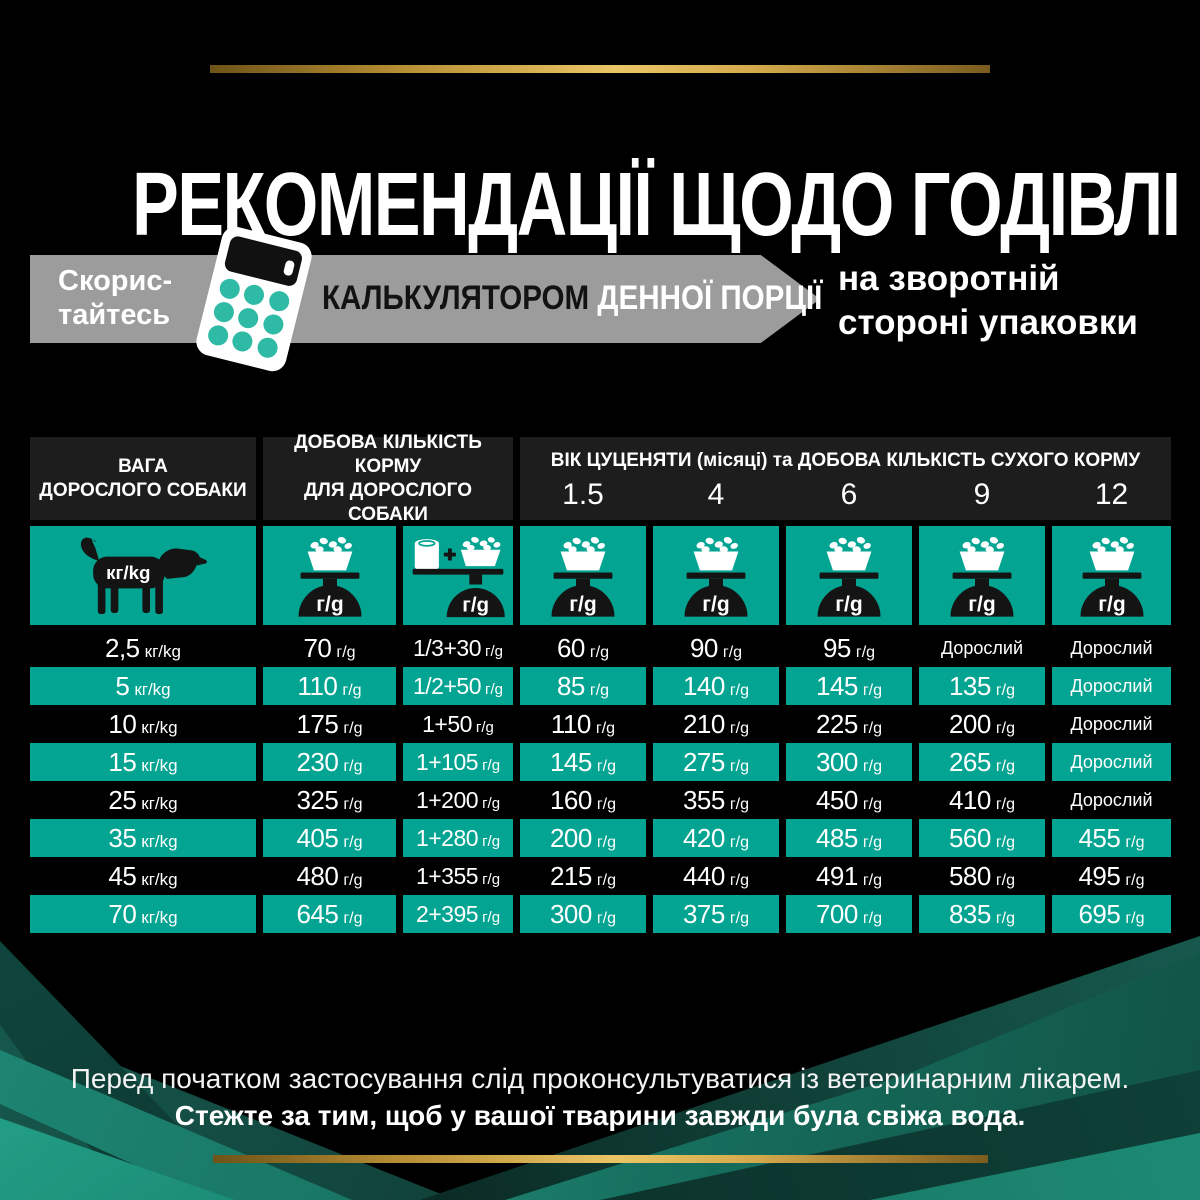 The height and width of the screenshot is (1200, 1200). I want to click on portion-cell: 110 г/g, so click(329, 686).